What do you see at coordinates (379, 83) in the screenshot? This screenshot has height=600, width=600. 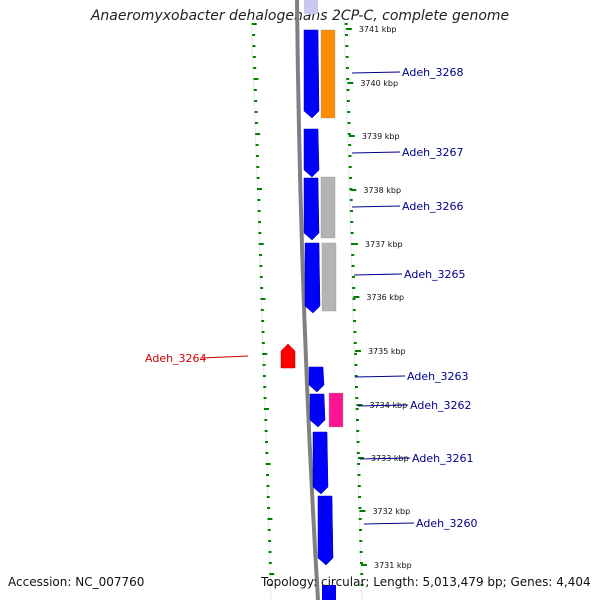 I see `kbp-tick-label: 3740 kbp` at bounding box center [379, 83].